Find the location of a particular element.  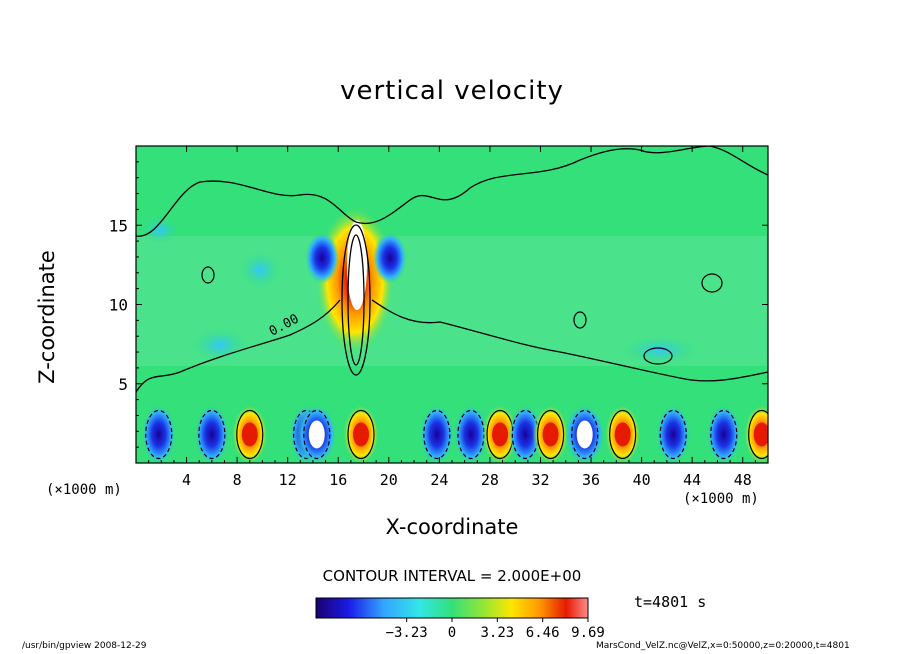

y-tick-label: 5 is located at coordinates (123, 384).